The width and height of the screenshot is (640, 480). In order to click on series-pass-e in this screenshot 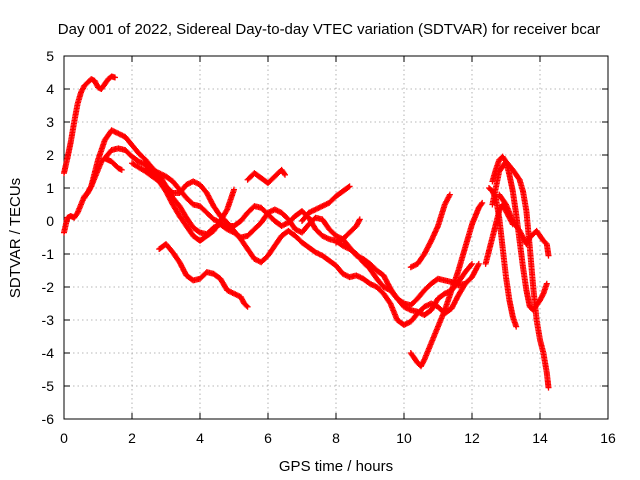, I will do `click(183, 202)`.